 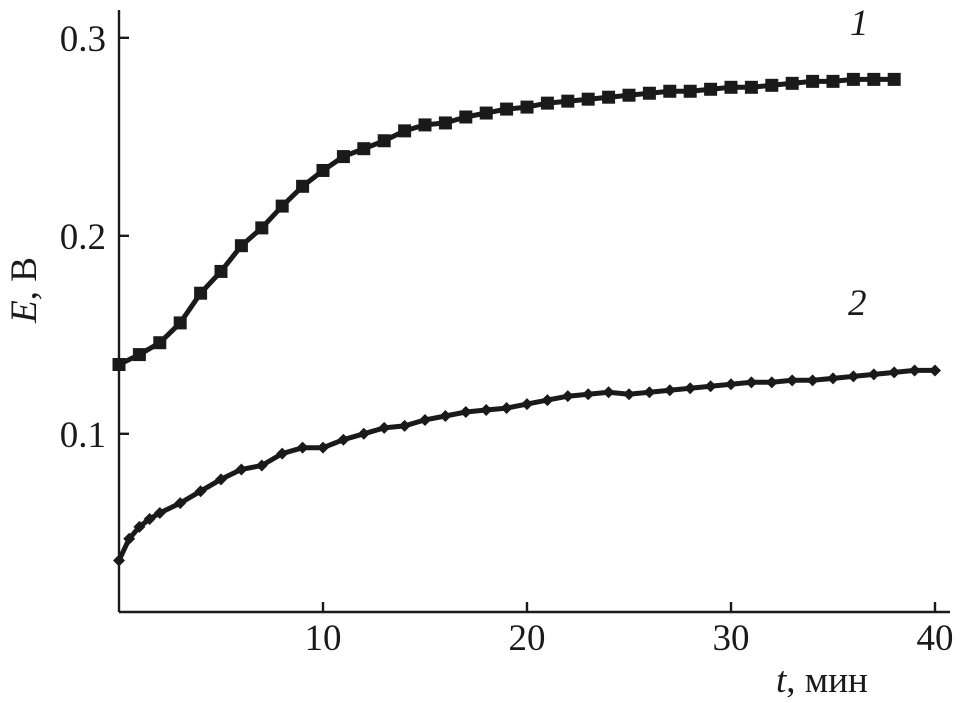 What do you see at coordinates (527, 638) in the screenshot?
I see `x-tick-label-20: 20` at bounding box center [527, 638].